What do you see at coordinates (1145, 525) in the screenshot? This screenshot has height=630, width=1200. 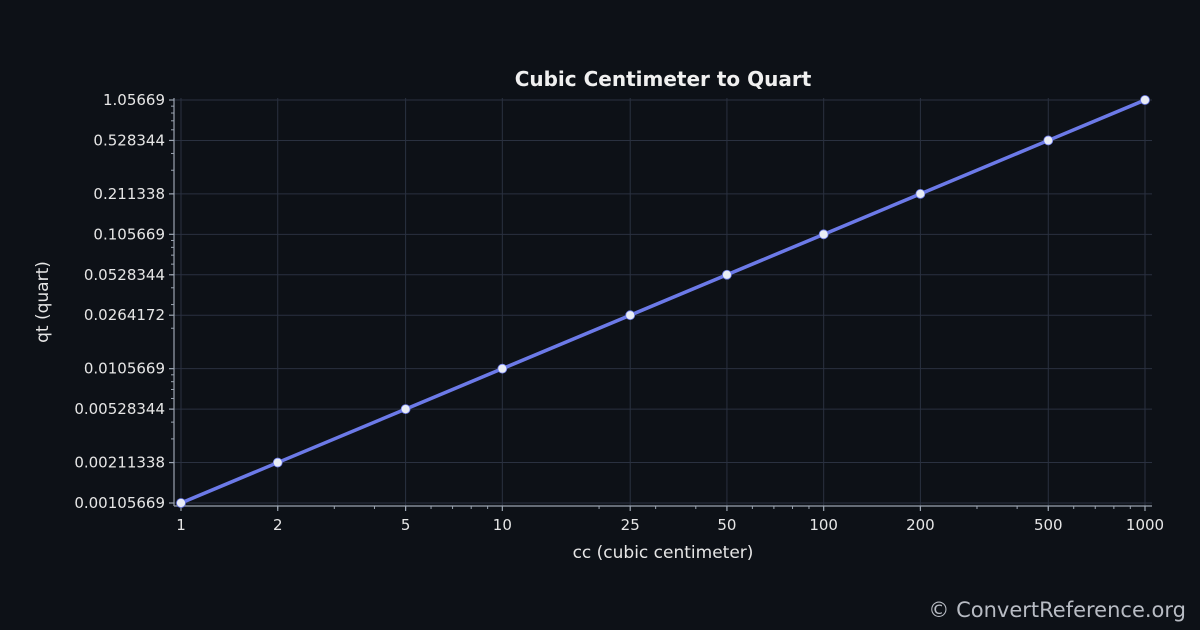 I see `x-tick-label: 1000` at bounding box center [1145, 525].